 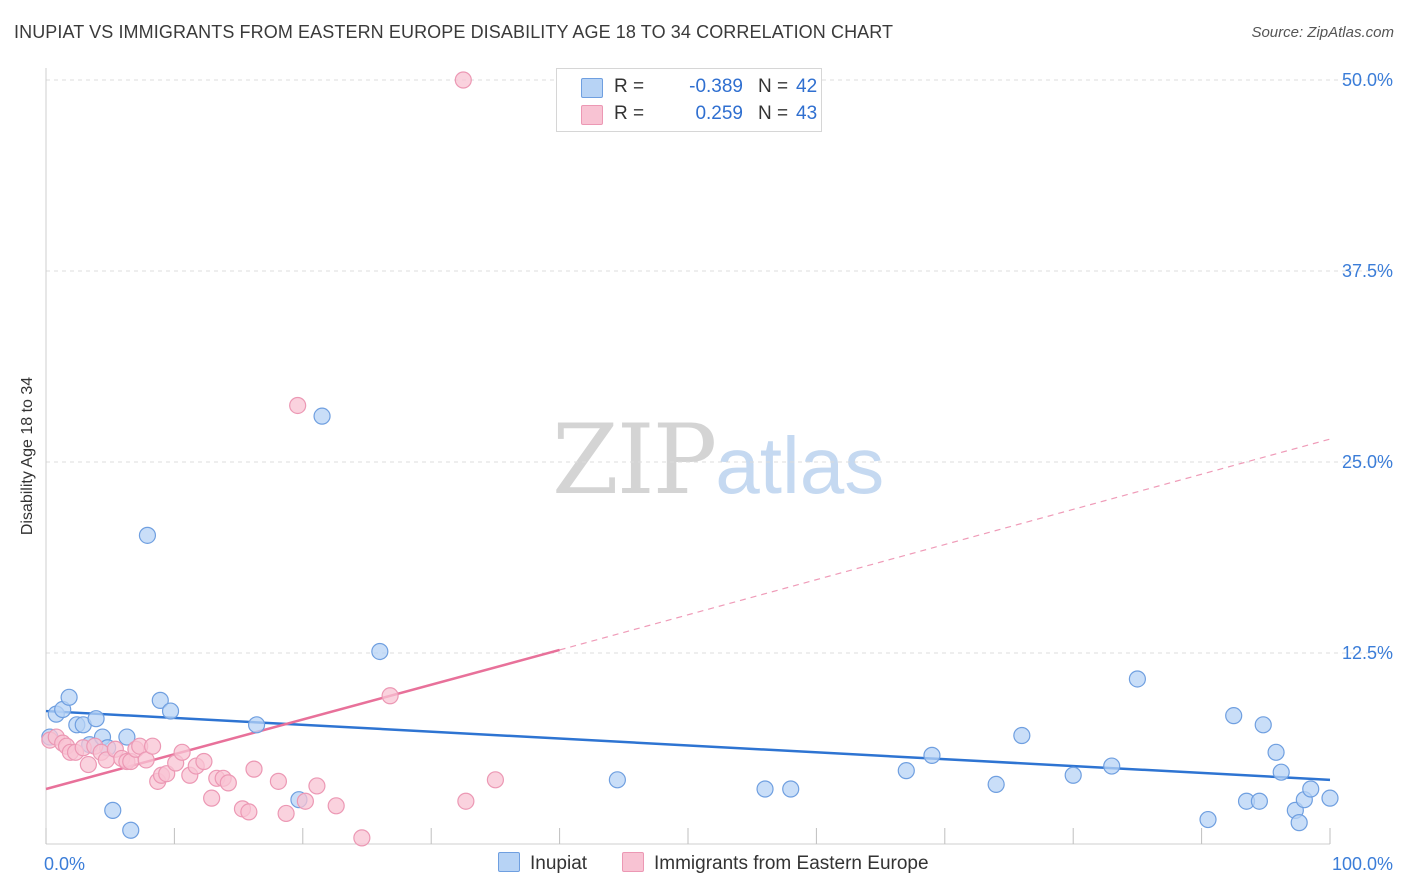 I want to click on x-tick-label: 0.0%, so click(x=64, y=864).